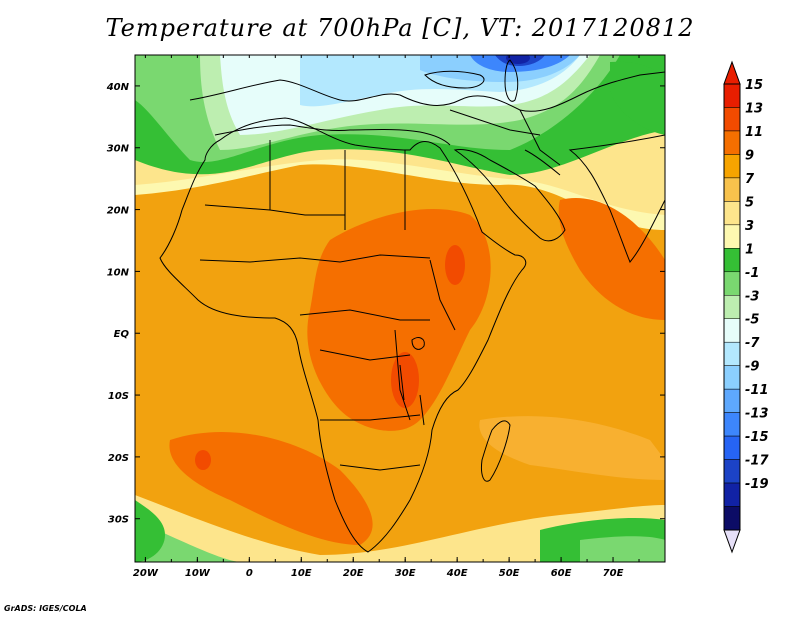 Image resolution: width=800 pixels, height=618 pixels. What do you see at coordinates (757, 437) in the screenshot?
I see `colorbar-label: -15` at bounding box center [757, 437].